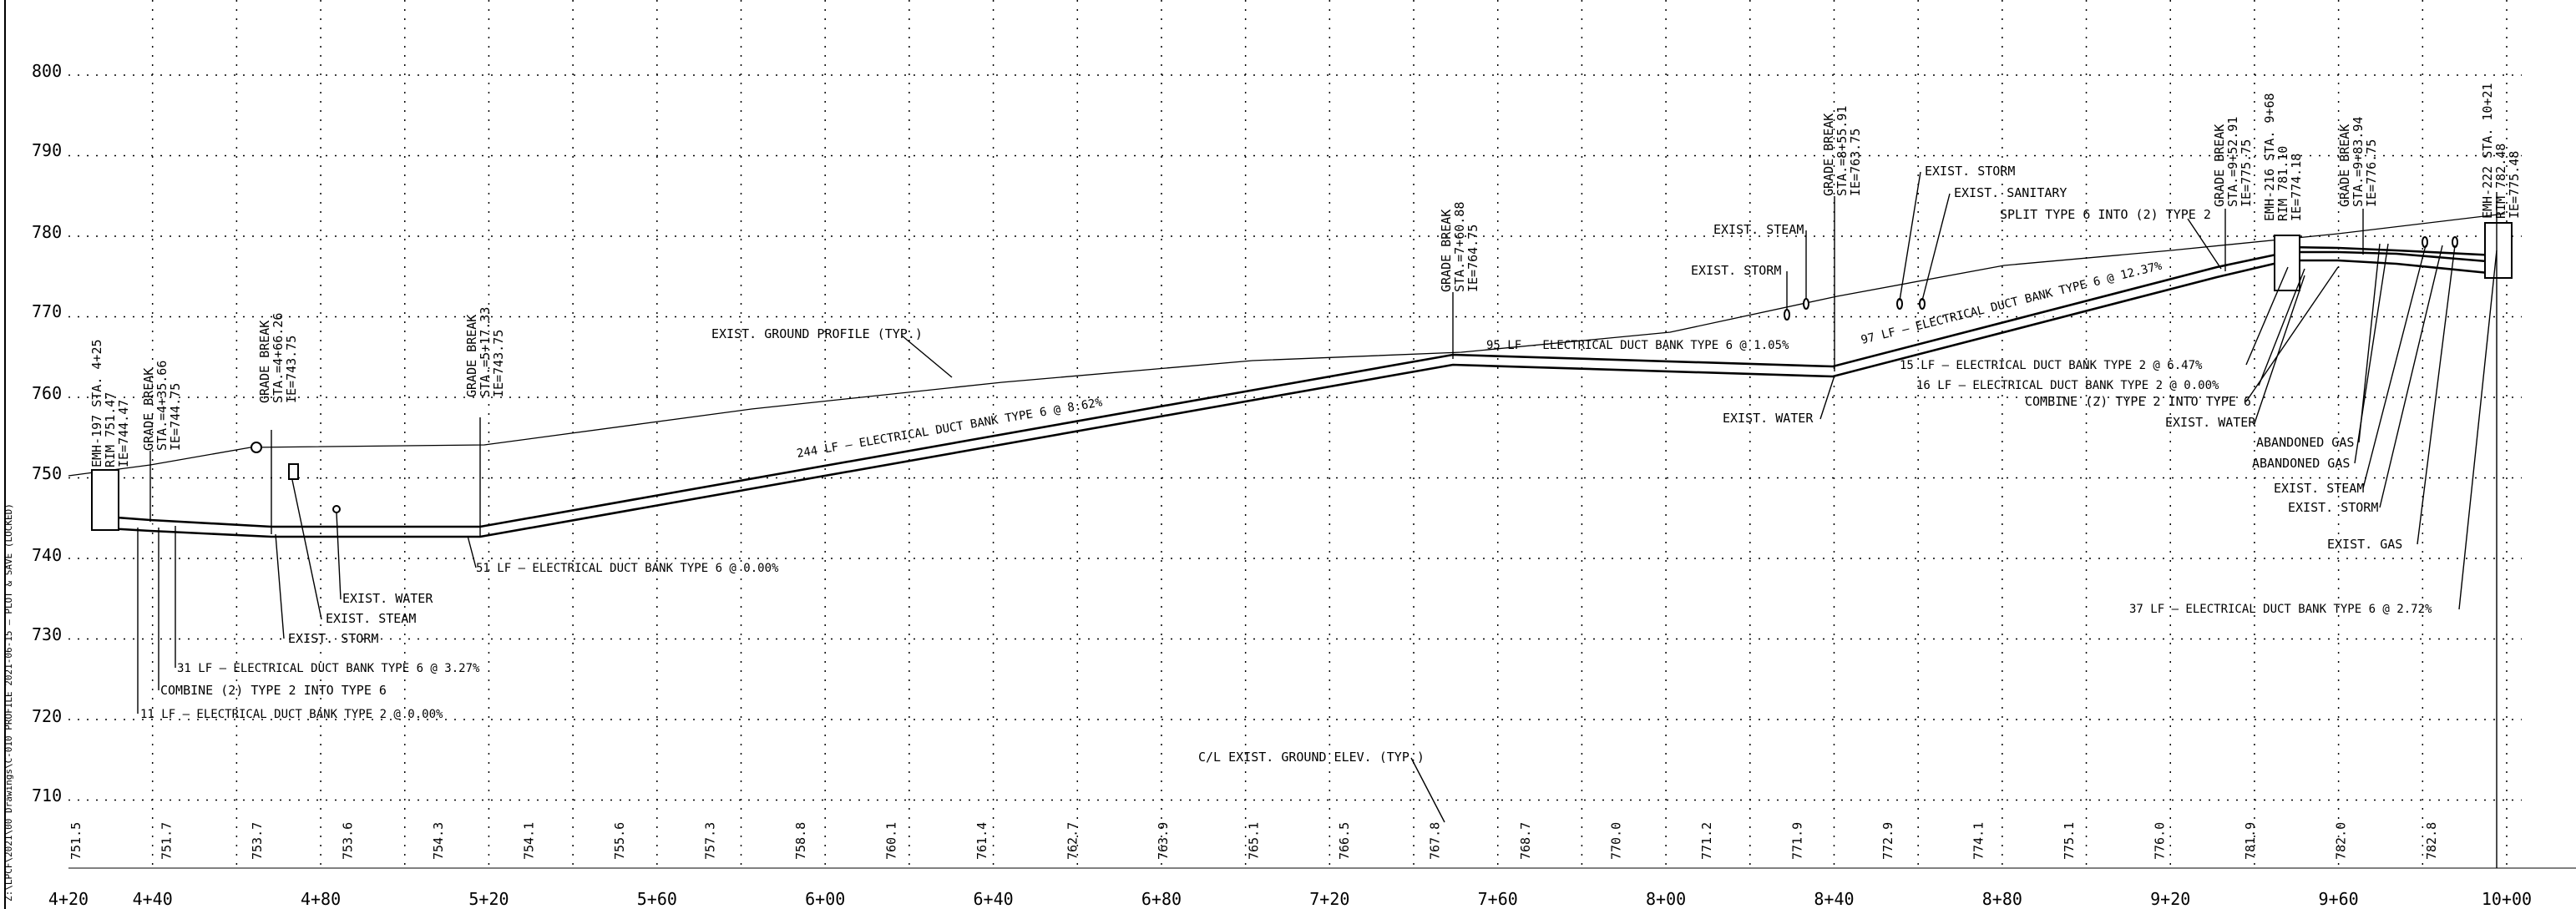 The height and width of the screenshot is (909, 2576). I want to click on leader-left-storm, so click(280, 586).